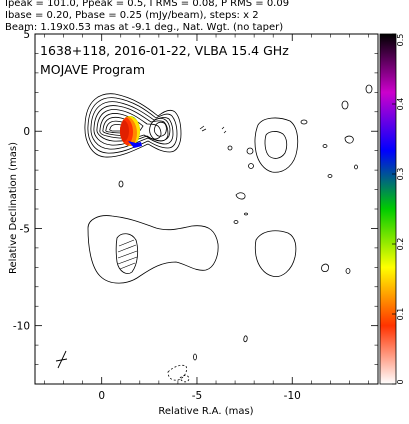 The image size is (409, 424). I want to click on lower-hatched-outline, so click(127, 253).